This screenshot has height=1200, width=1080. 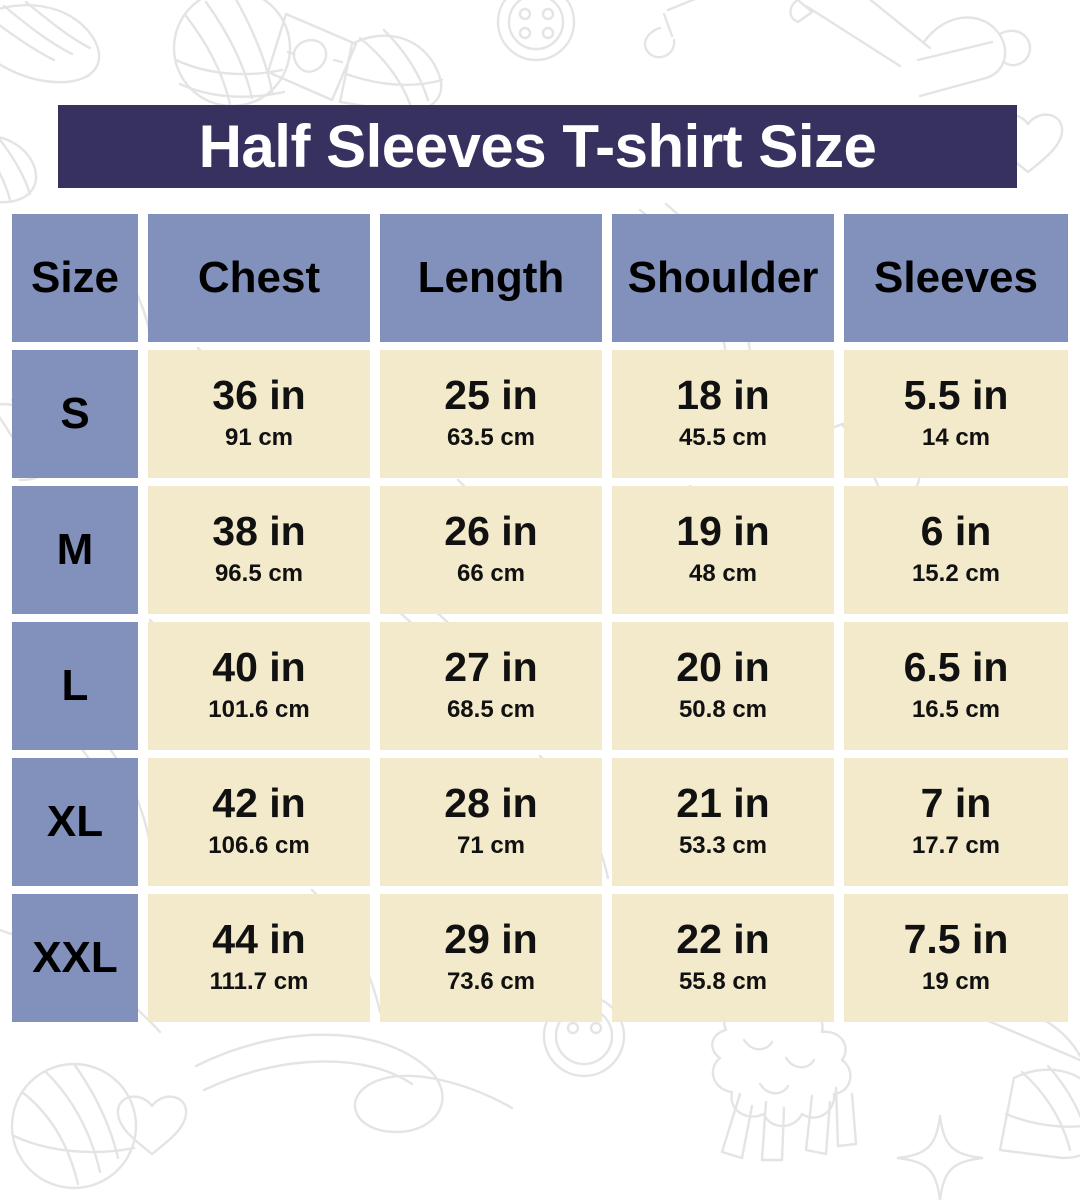 I want to click on value-cm: 111.7 cm, so click(x=259, y=981).